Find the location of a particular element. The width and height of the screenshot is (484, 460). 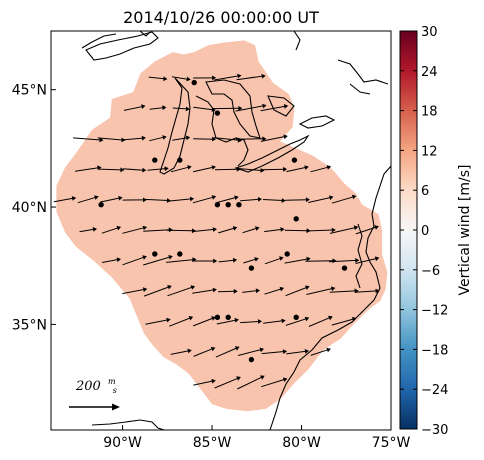

colorbar-tick-label: 30 is located at coordinates (429, 32).